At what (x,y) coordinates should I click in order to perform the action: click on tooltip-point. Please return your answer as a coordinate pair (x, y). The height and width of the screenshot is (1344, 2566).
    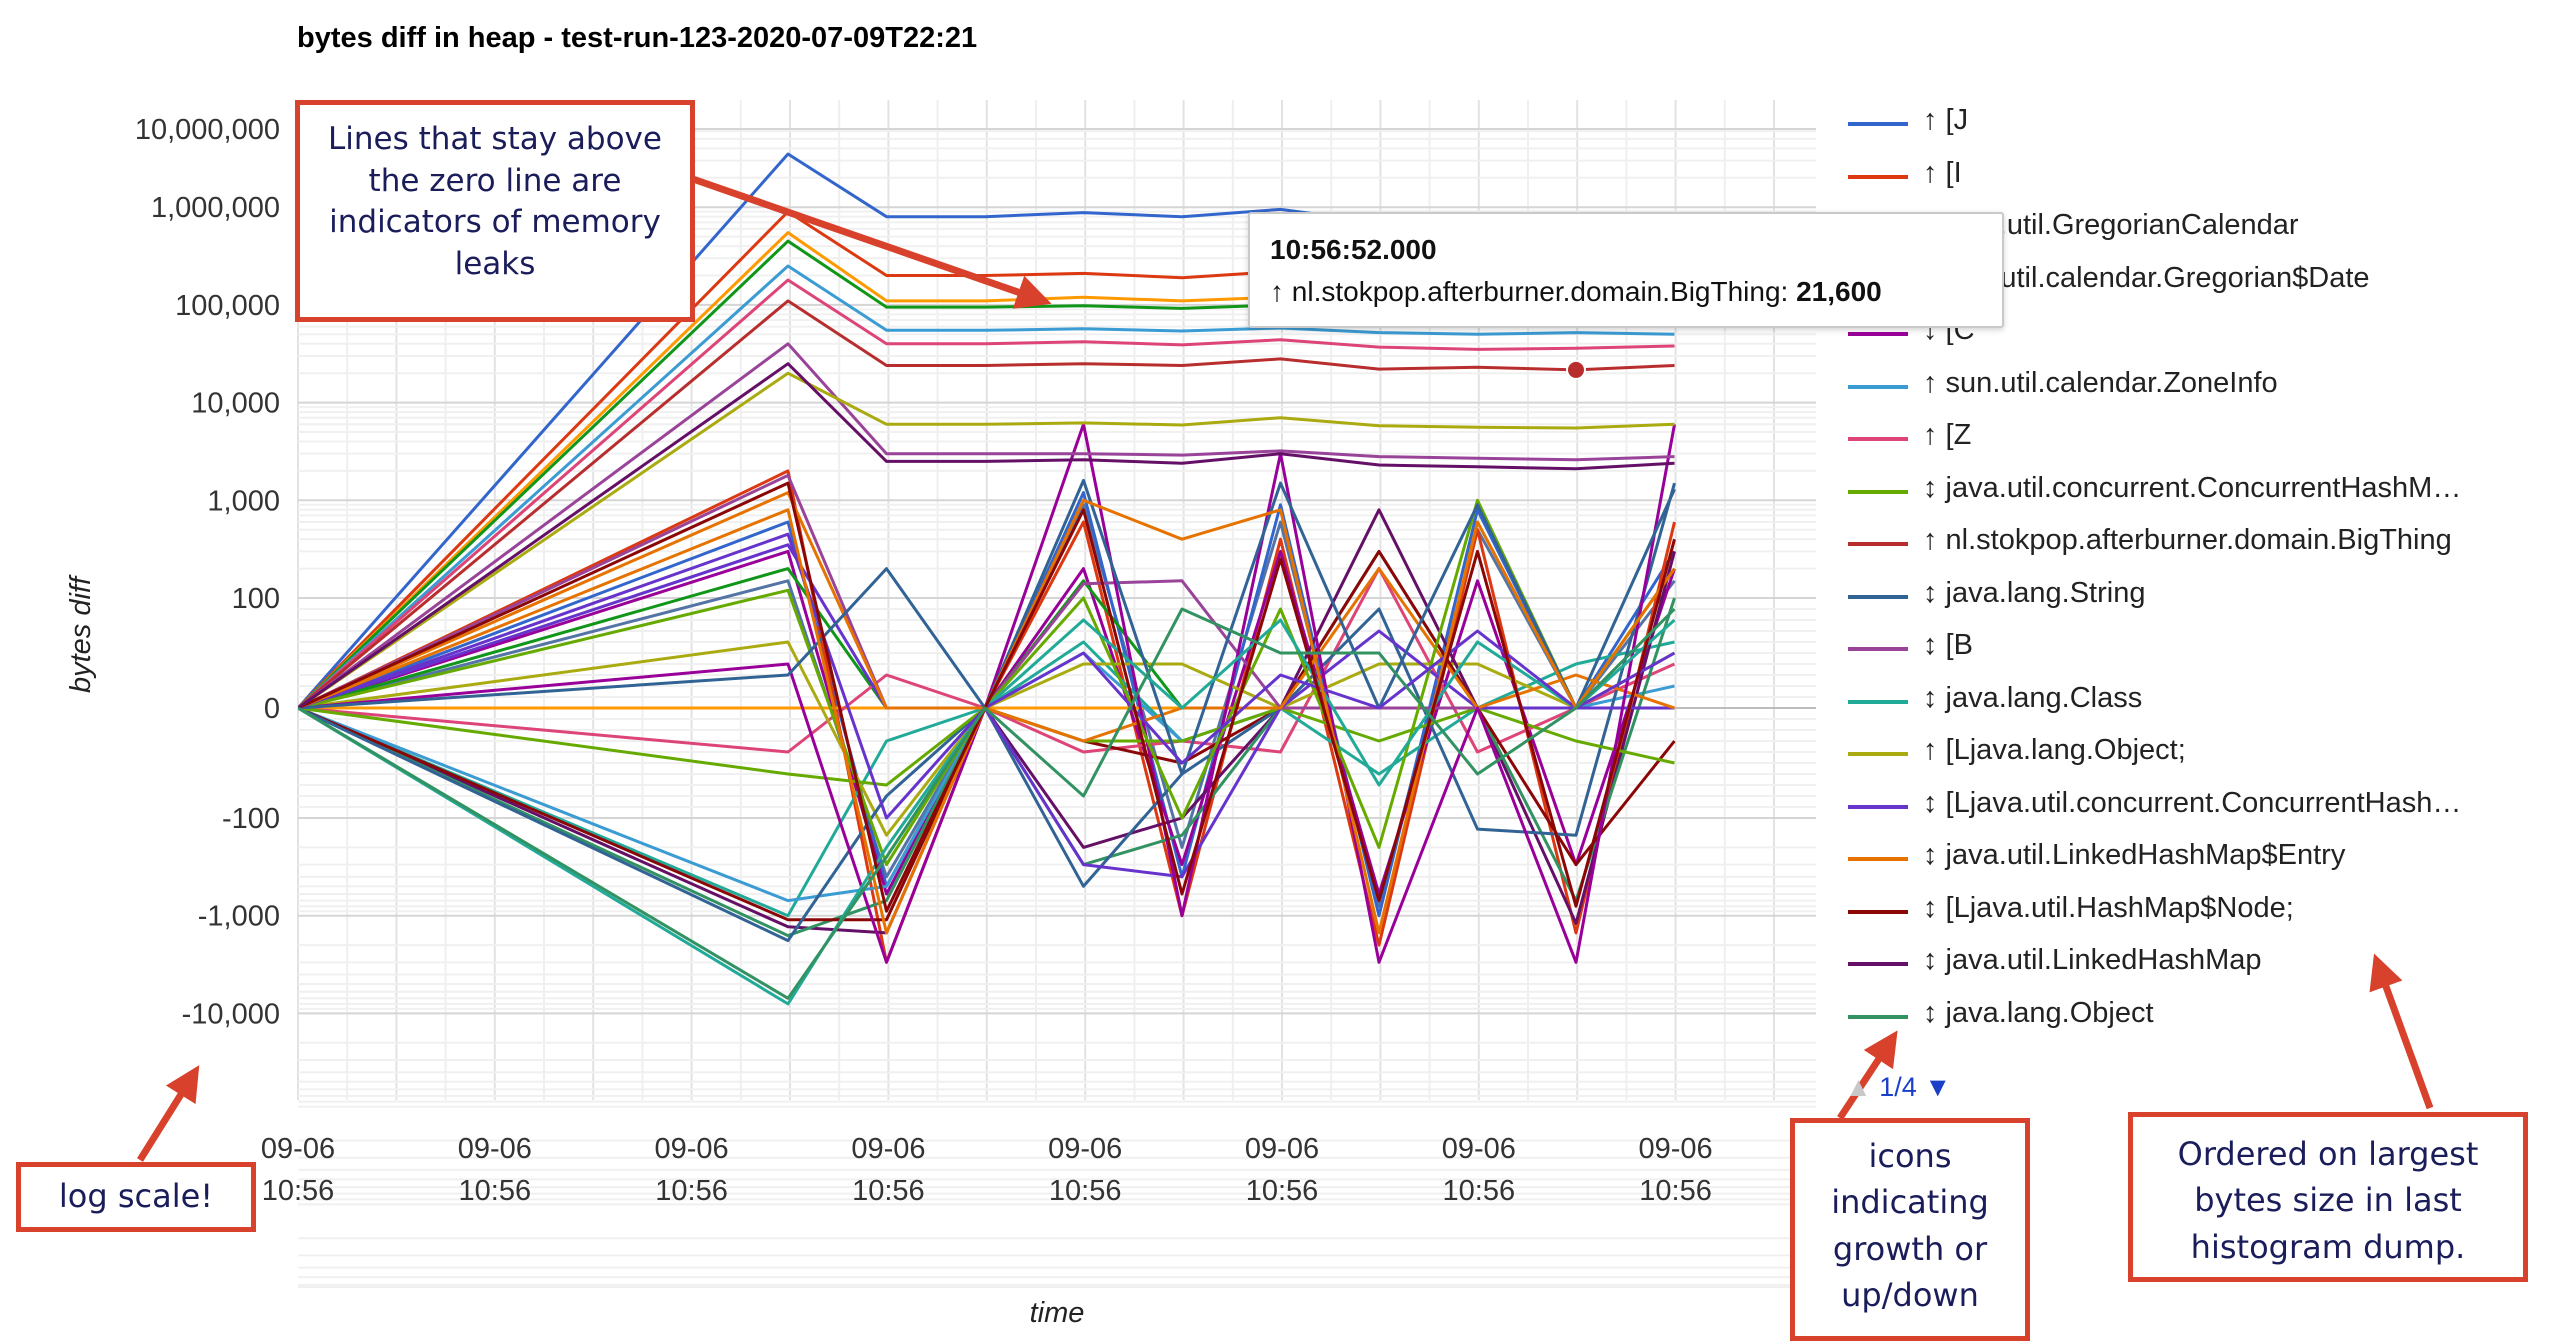
    Looking at the image, I should click on (1576, 369).